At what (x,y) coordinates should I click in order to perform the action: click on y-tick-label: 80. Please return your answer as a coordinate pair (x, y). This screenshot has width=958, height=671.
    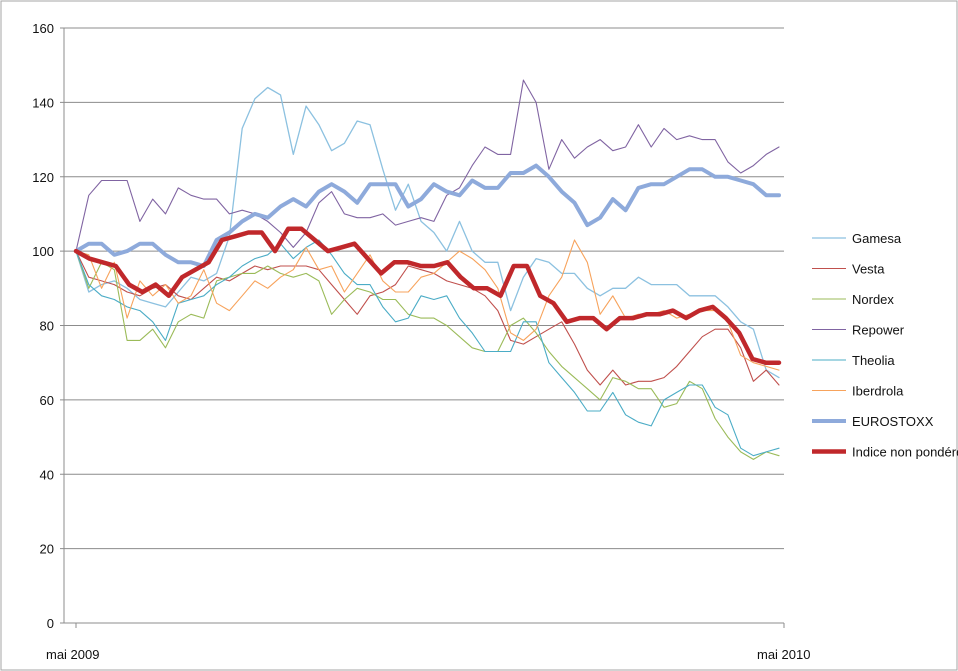
    Looking at the image, I should click on (47, 326).